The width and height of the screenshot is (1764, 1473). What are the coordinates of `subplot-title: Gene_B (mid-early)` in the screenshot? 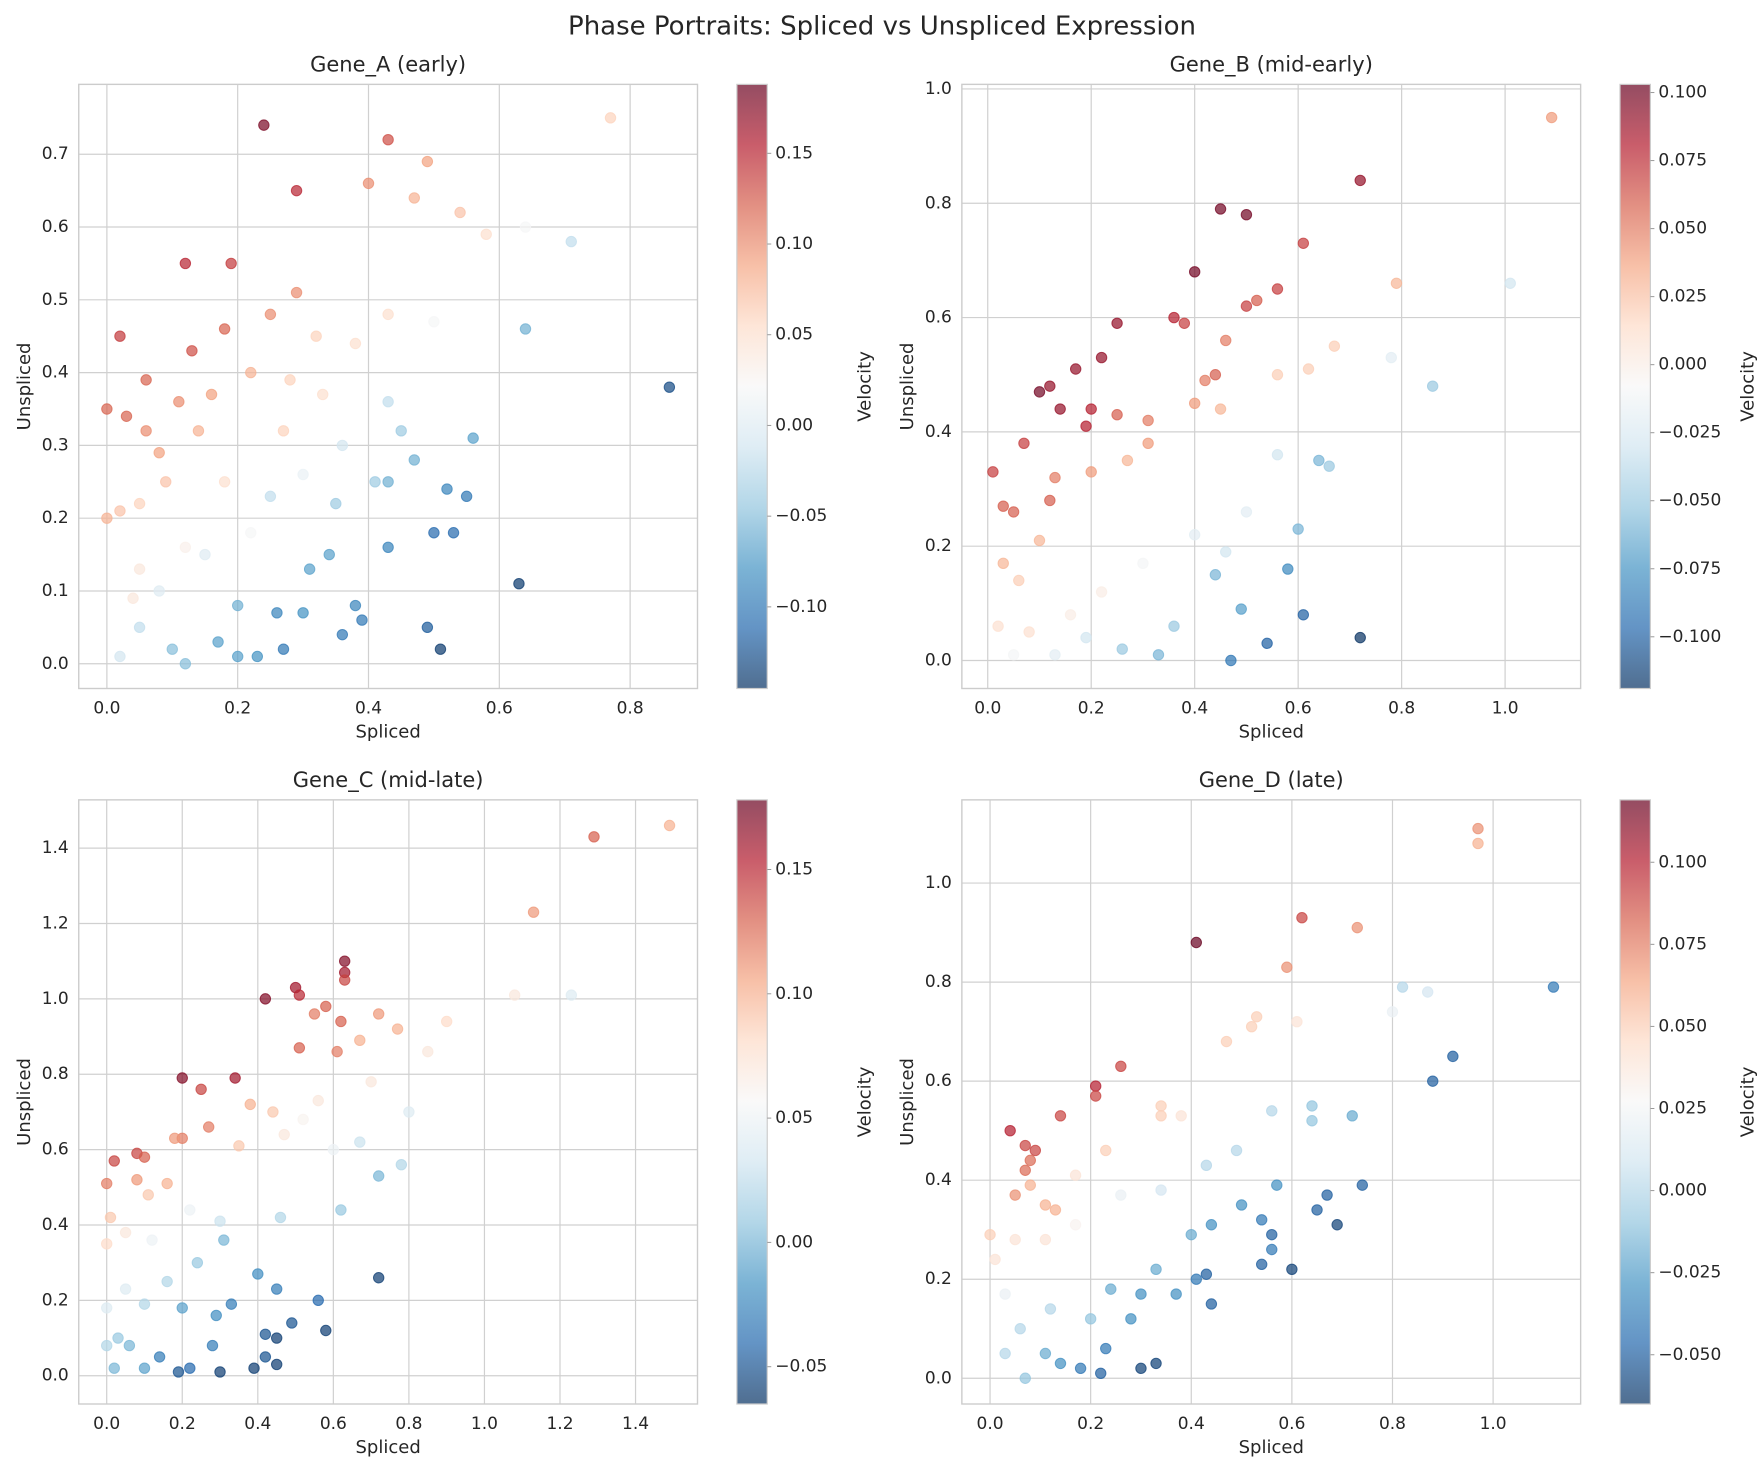 It's located at (1271, 64).